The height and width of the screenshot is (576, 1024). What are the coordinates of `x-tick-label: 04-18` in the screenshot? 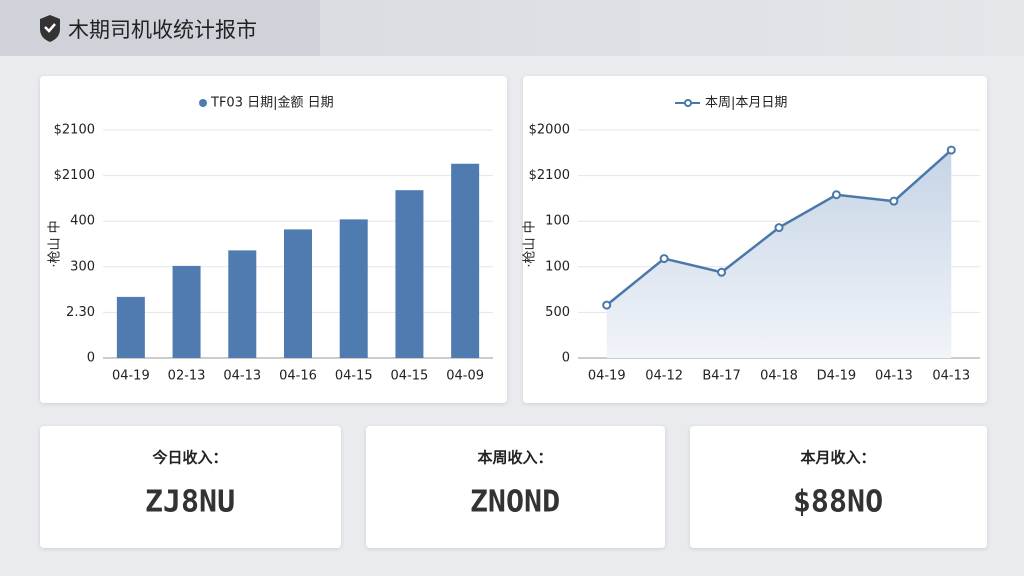 It's located at (779, 376).